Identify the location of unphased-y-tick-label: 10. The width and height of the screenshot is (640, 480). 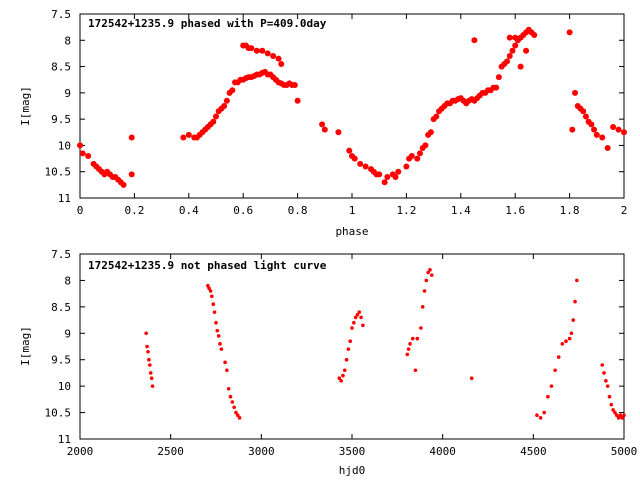
(64, 386).